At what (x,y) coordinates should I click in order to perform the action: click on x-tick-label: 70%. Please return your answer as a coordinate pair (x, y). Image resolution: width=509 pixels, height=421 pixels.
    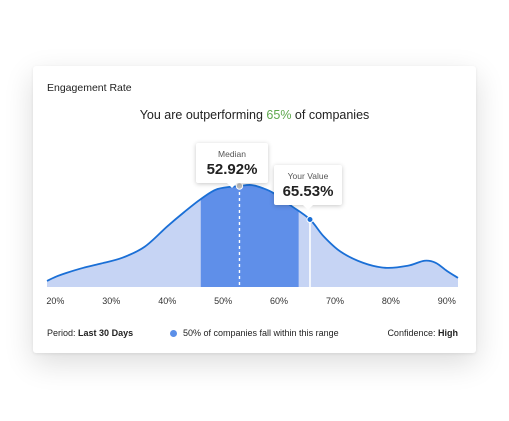
    Looking at the image, I should click on (334, 301).